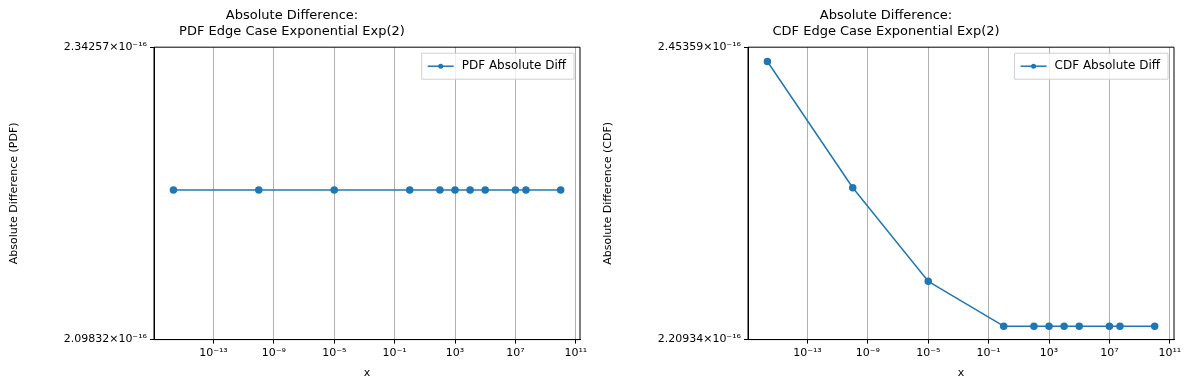 The image size is (1189, 390). What do you see at coordinates (514, 65) in the screenshot?
I see `legend-label: PDF Absolute Diff` at bounding box center [514, 65].